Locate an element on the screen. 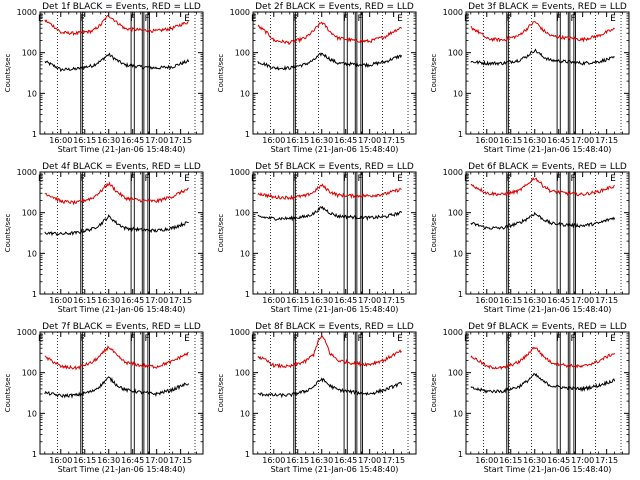 This screenshot has height=480, width=640. x-tick-label: 16:45 is located at coordinates (132, 140).